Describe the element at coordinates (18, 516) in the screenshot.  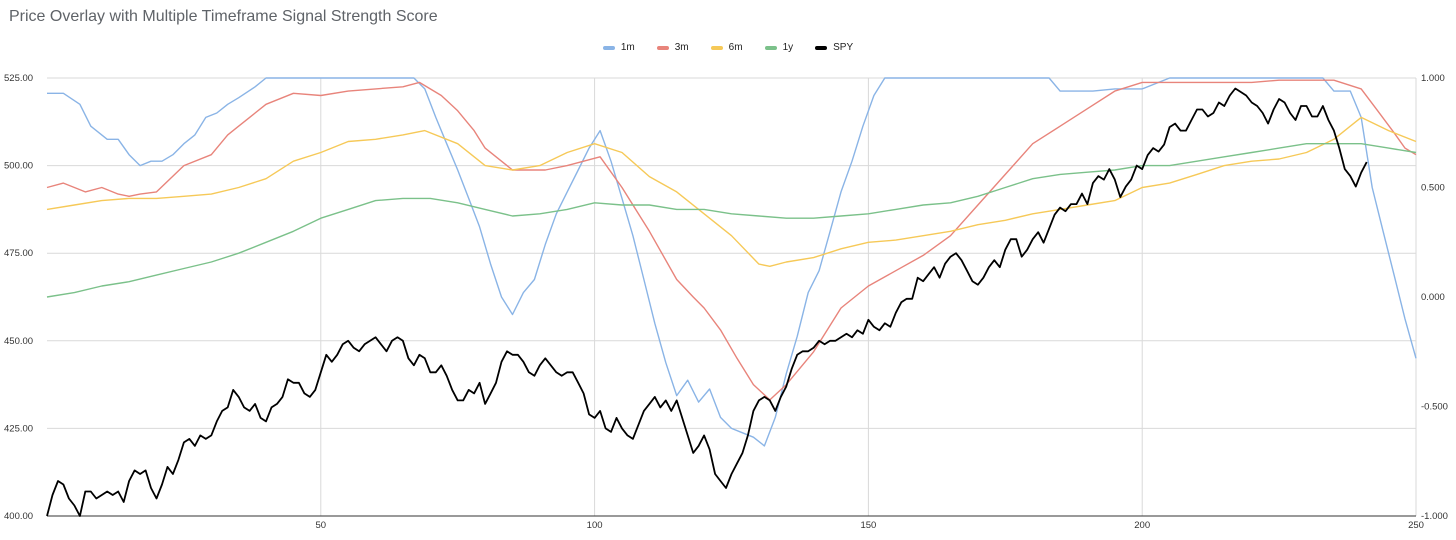
I see `y-left-tick-label: 400.00` at that location.